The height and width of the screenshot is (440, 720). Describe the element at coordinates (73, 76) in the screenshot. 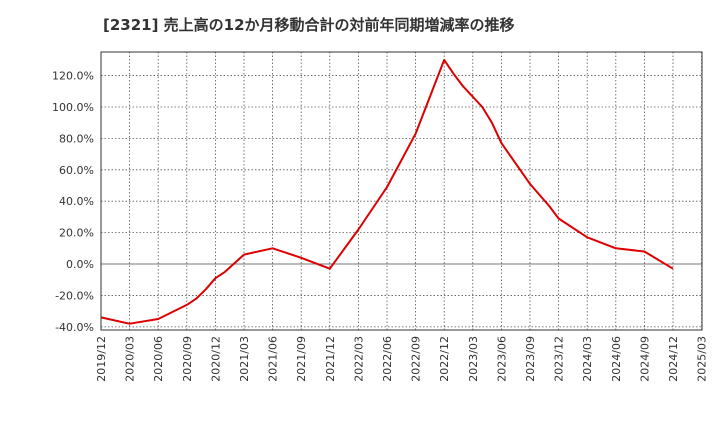

I see `y-tick-label: 120.0%` at that location.